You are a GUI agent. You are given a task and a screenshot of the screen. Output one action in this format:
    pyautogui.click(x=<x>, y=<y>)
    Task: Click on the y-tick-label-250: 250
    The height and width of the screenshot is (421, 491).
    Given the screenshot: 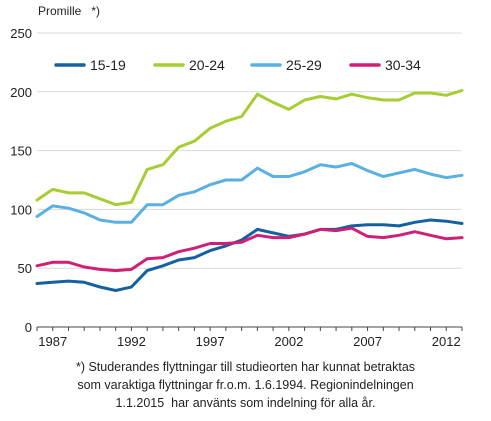 What is the action you would take?
    pyautogui.click(x=21, y=33)
    